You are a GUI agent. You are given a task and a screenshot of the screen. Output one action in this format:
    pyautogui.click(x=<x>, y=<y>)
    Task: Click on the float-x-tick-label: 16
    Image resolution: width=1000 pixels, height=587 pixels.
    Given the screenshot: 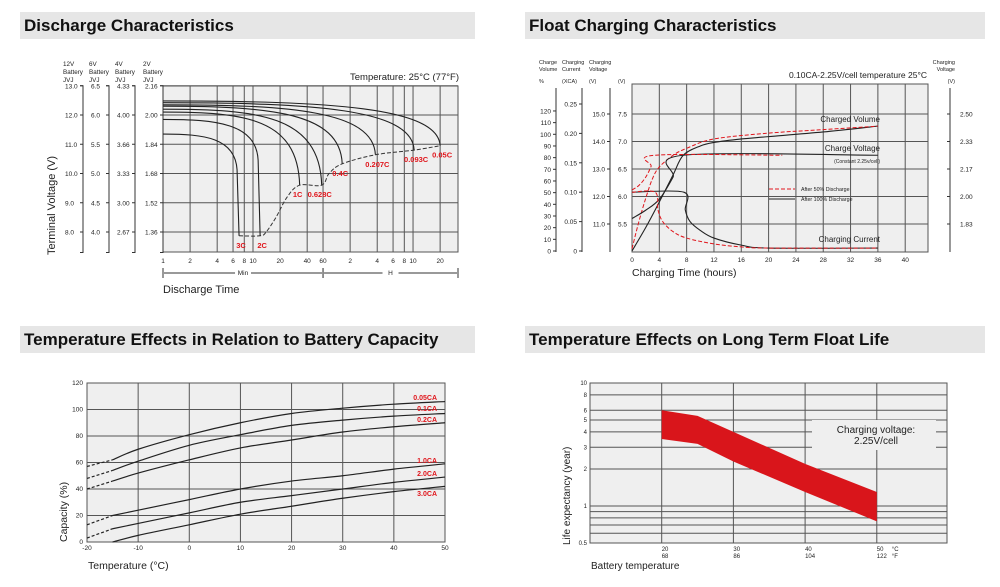 What is the action you would take?
    pyautogui.click(x=742, y=260)
    